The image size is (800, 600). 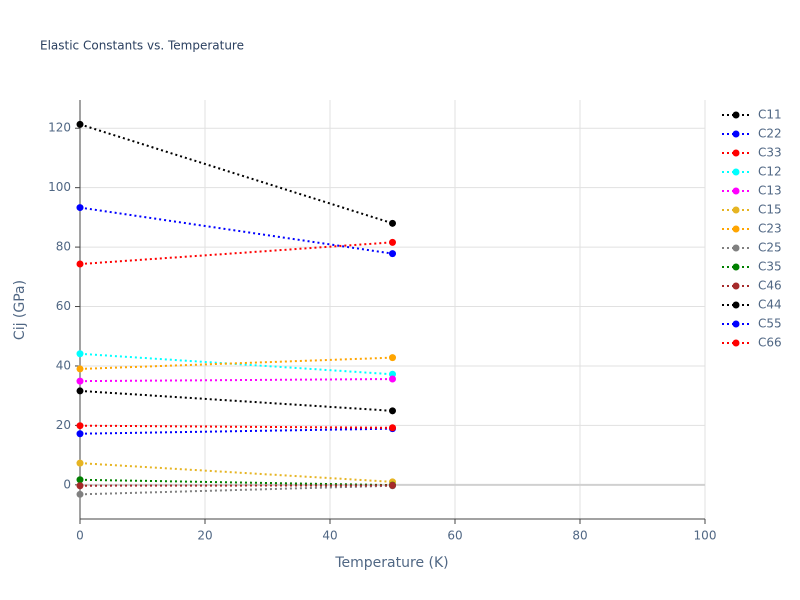 I want to click on y-tick-label: 20, so click(x=63, y=425).